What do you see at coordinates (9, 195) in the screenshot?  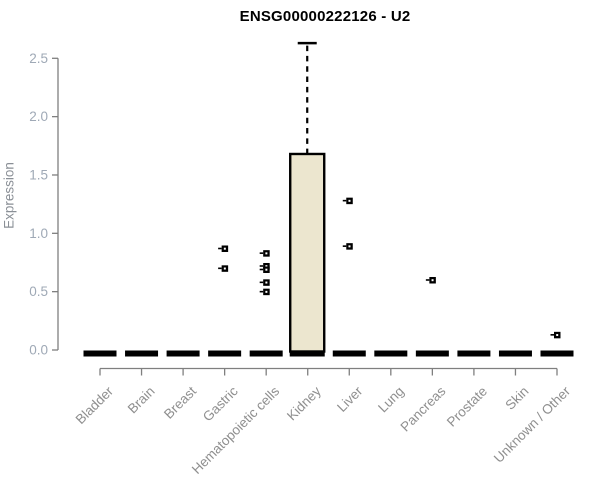 I see `y-axis-title: Expression` at bounding box center [9, 195].